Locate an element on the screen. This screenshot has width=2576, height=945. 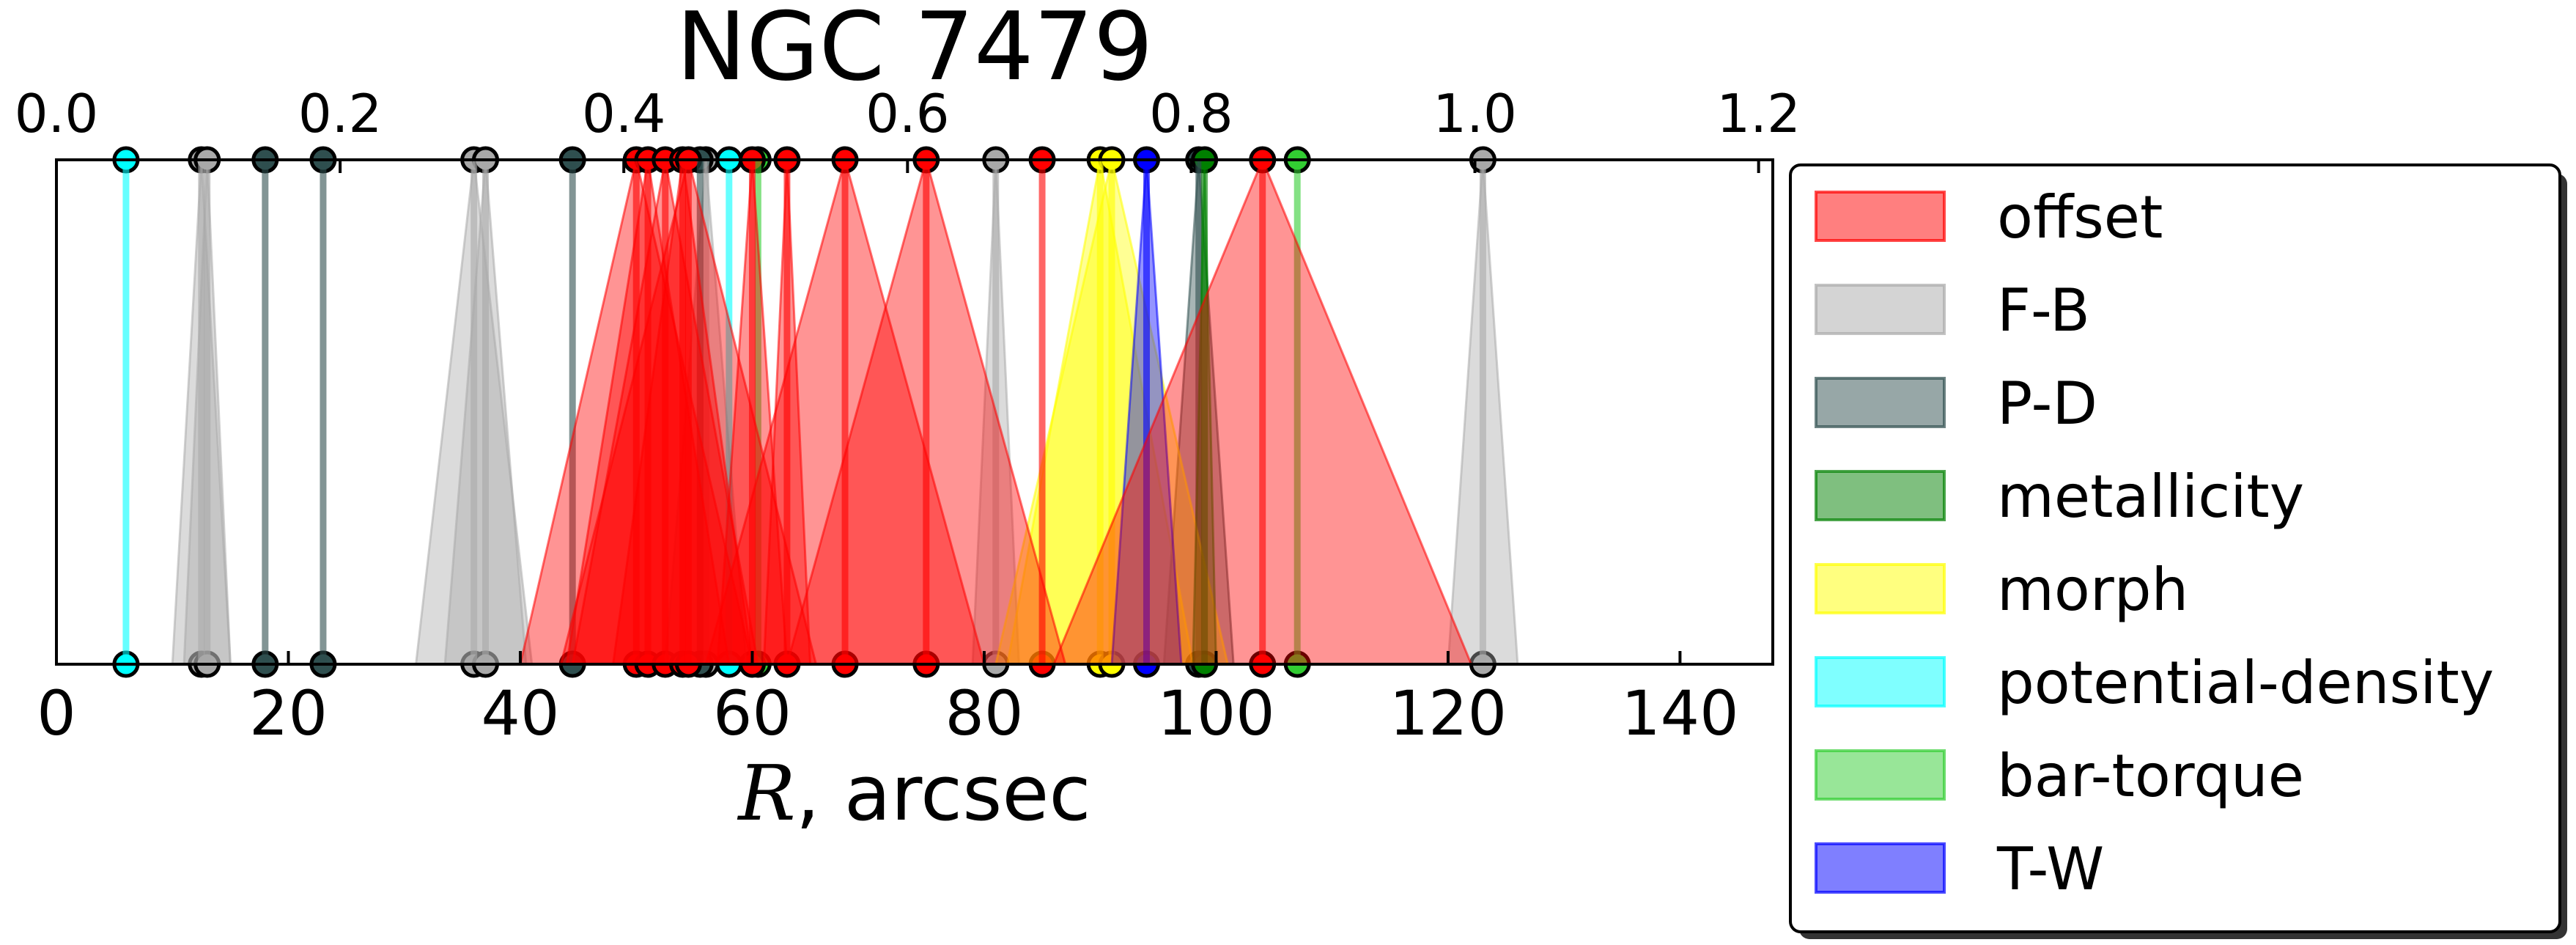
legend-label-morph: morph is located at coordinates (2092, 590).